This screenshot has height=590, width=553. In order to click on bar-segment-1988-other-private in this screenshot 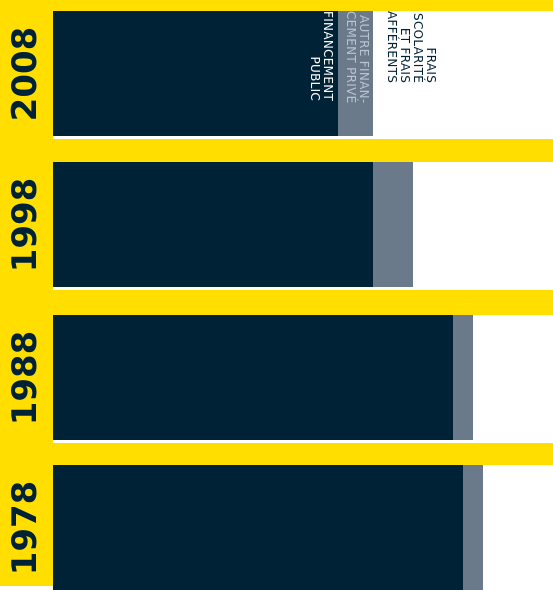, I will do `click(463, 377)`.